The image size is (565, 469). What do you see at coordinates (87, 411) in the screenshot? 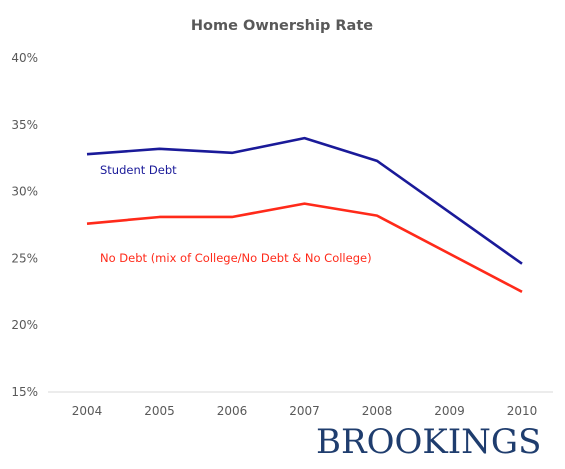
I see `x-tick-label: 2004` at bounding box center [87, 411].